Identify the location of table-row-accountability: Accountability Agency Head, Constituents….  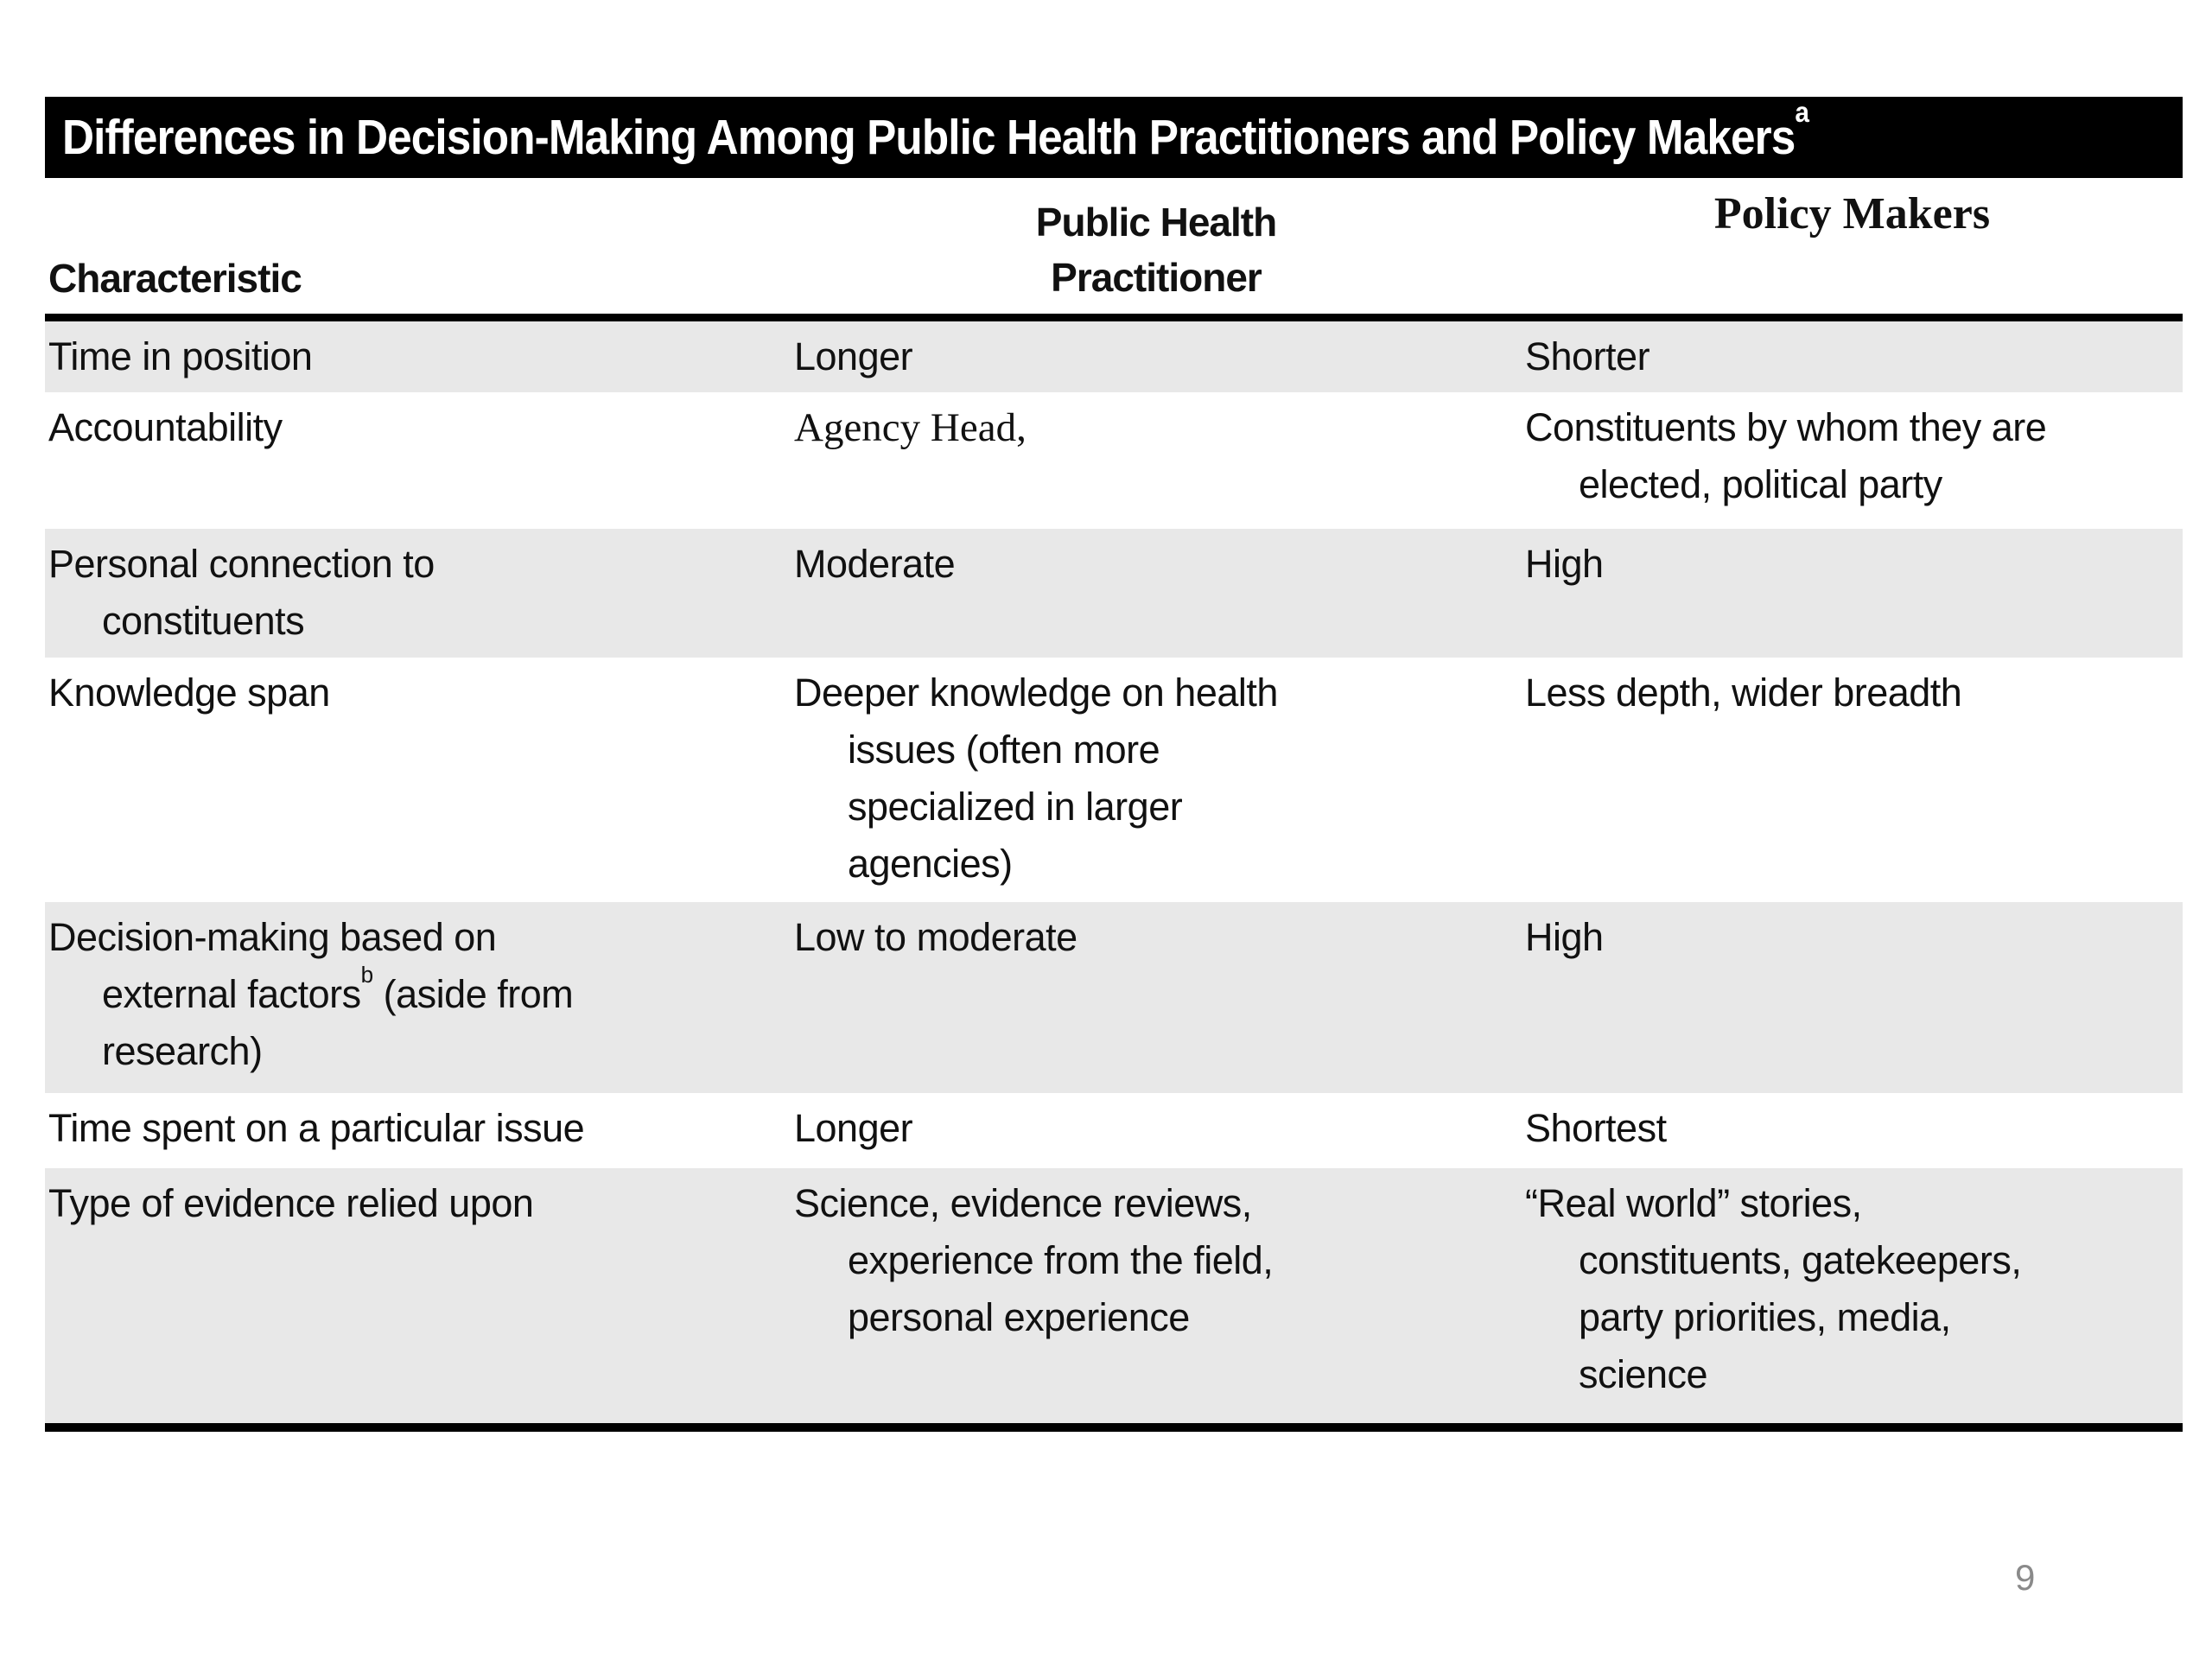
(1114, 460).